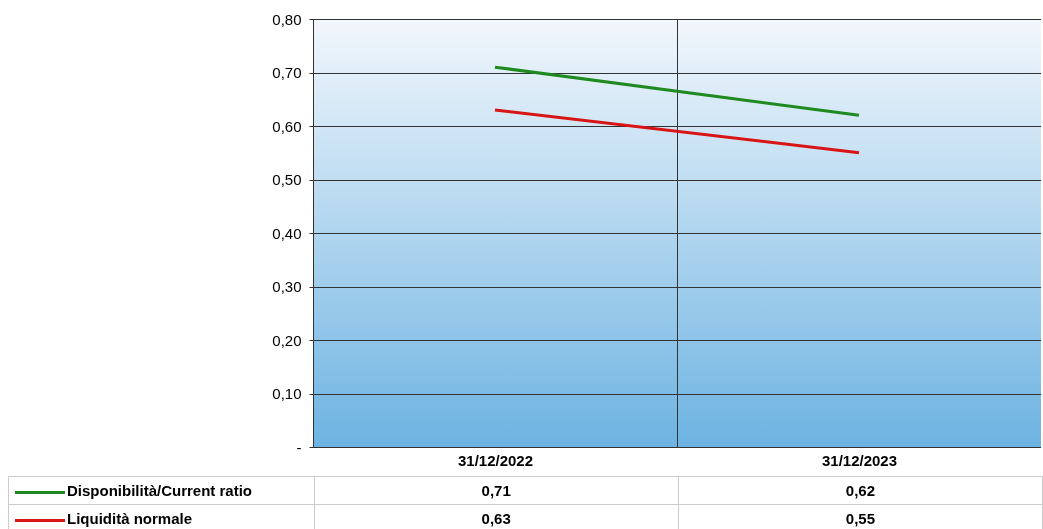 This screenshot has width=1043, height=529. What do you see at coordinates (287, 179) in the screenshot?
I see `y-tick-label: 0,50` at bounding box center [287, 179].